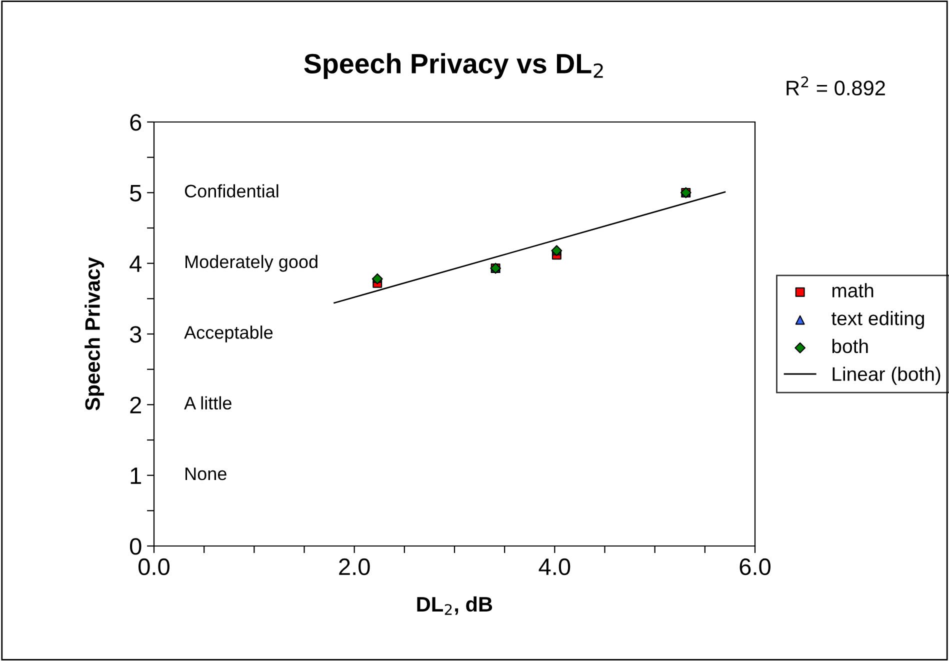  What do you see at coordinates (453, 66) in the screenshot?
I see `chart-title: Speech Privacy vs DL$_{2}$` at bounding box center [453, 66].